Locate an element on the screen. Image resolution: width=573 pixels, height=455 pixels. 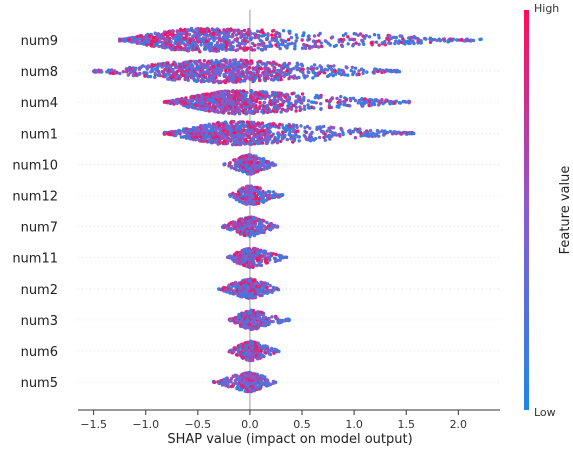
beeswarm-num10 is located at coordinates (250, 164).